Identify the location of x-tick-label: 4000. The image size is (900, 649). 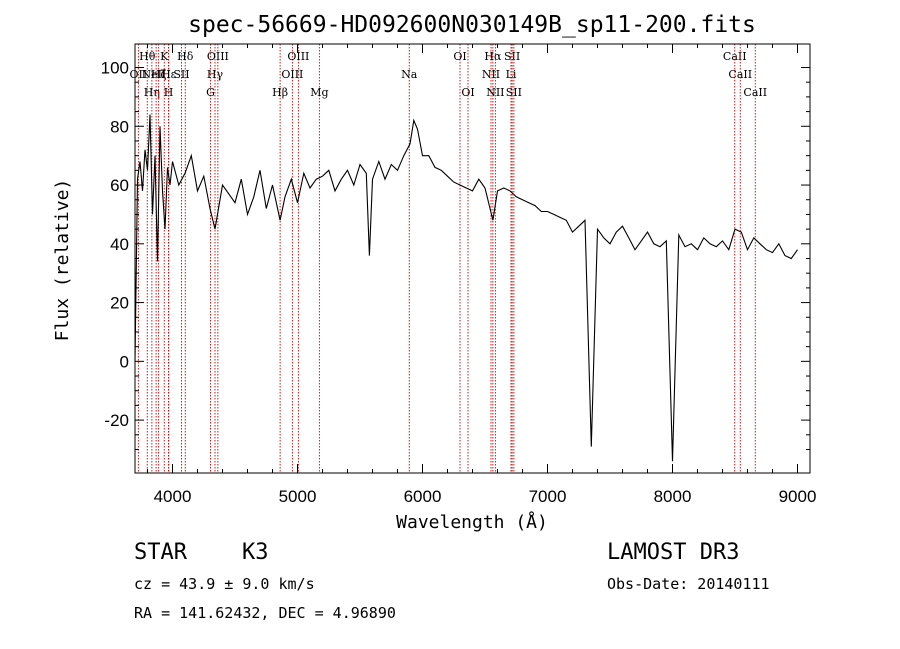
(173, 496).